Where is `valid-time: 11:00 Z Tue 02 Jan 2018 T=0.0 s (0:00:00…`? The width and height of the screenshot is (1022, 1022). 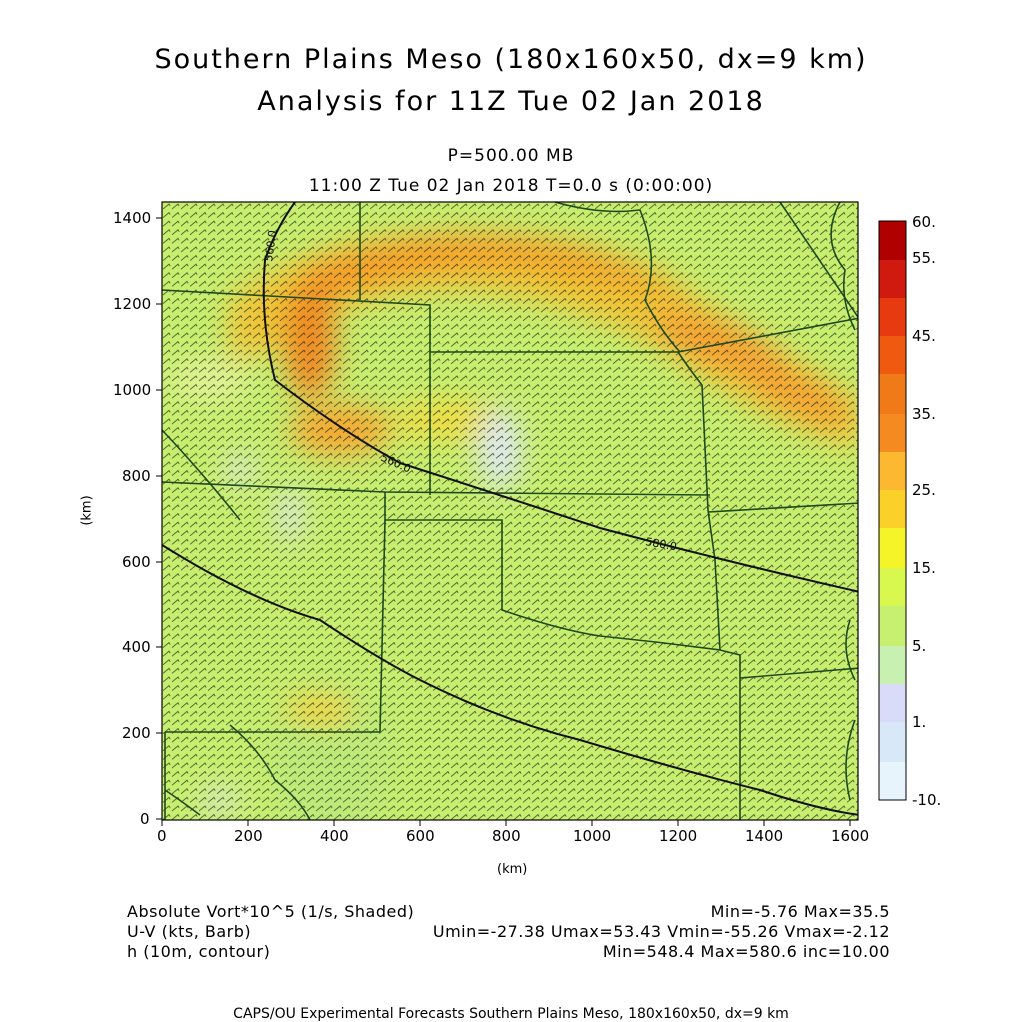 valid-time: 11:00 Z Tue 02 Jan 2018 T=0.0 s (0:00:00… is located at coordinates (511, 186).